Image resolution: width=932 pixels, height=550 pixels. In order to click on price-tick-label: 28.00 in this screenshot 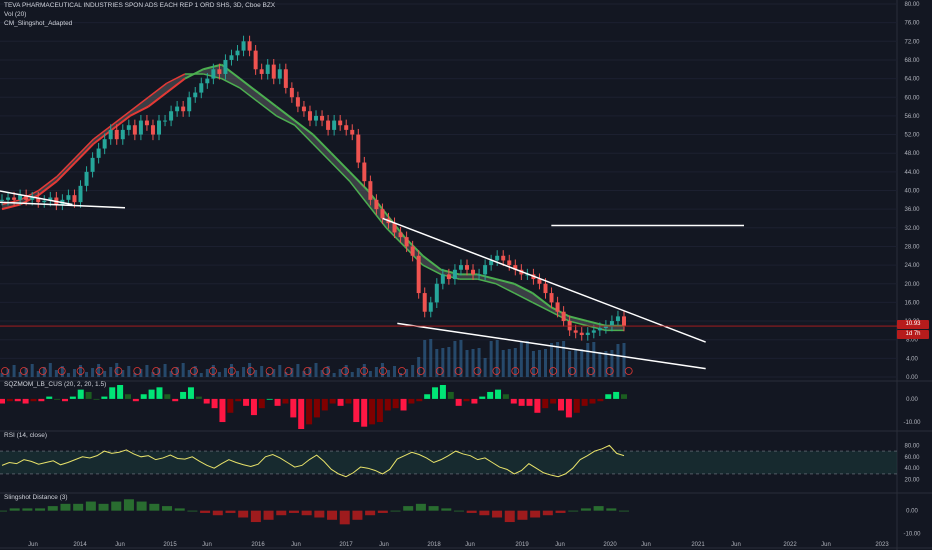, I will do `click(912, 247)`.